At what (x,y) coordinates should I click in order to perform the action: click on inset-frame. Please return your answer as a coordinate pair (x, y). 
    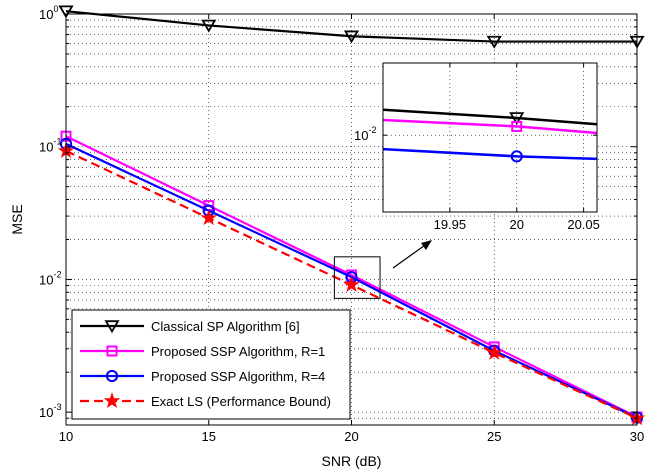
    Looking at the image, I should click on (490, 137).